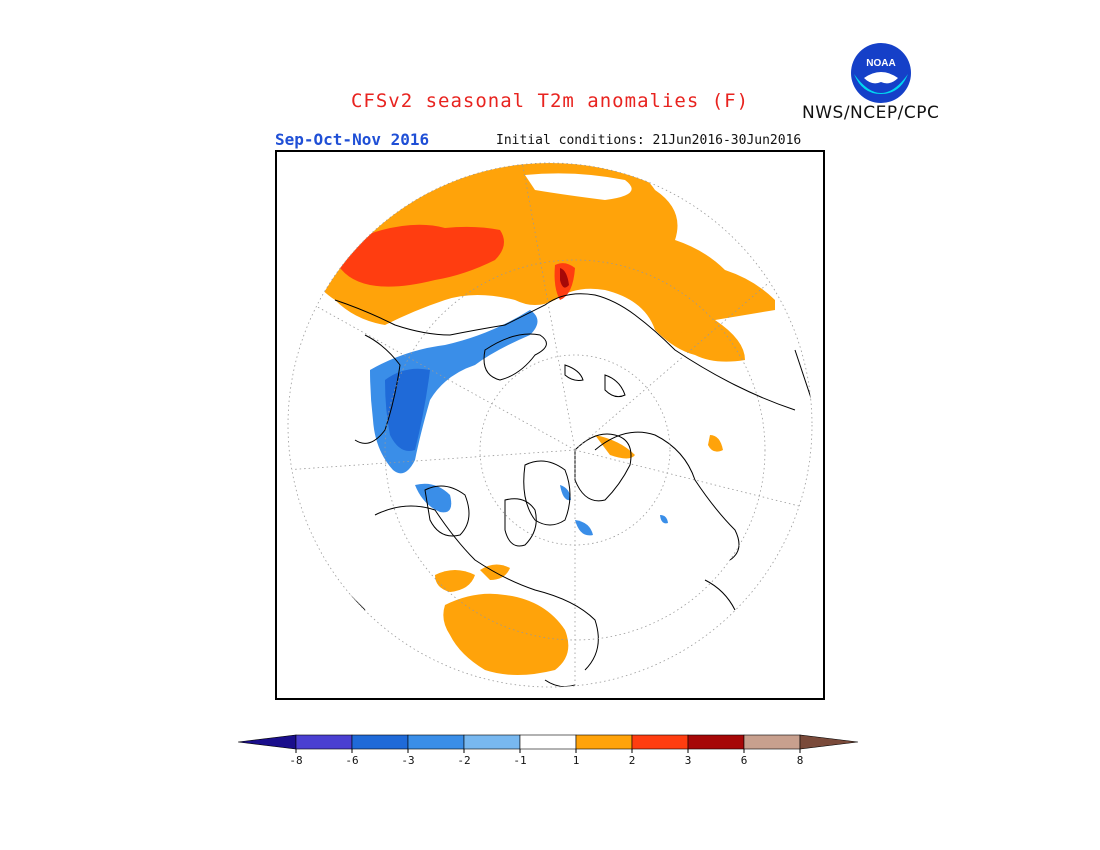 This screenshot has width=1100, height=850. What do you see at coordinates (800, 760) in the screenshot?
I see `legend-tick-label: 8` at bounding box center [800, 760].